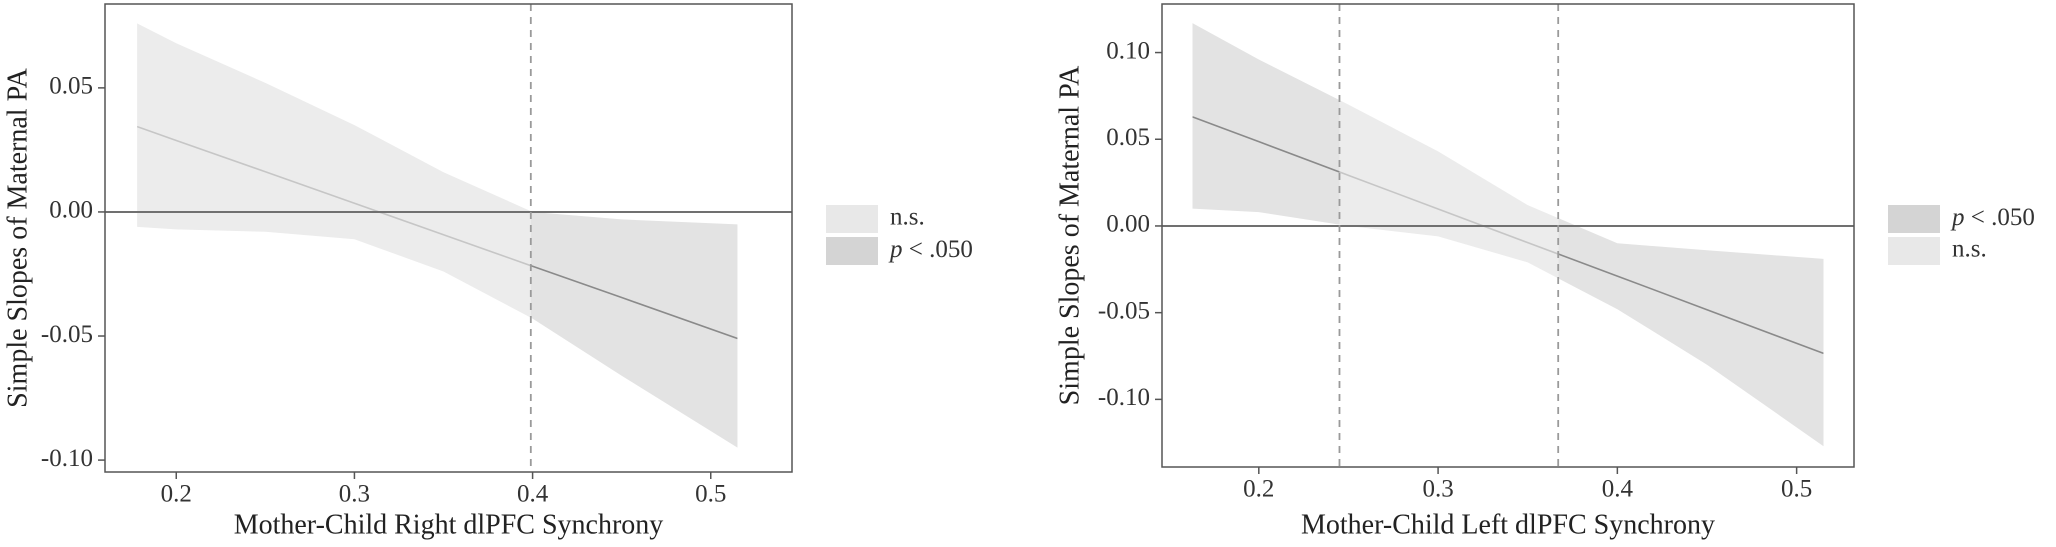  I want to click on x-axis-label: Mother-Child Right dlPFC Synchrony, so click(449, 524).